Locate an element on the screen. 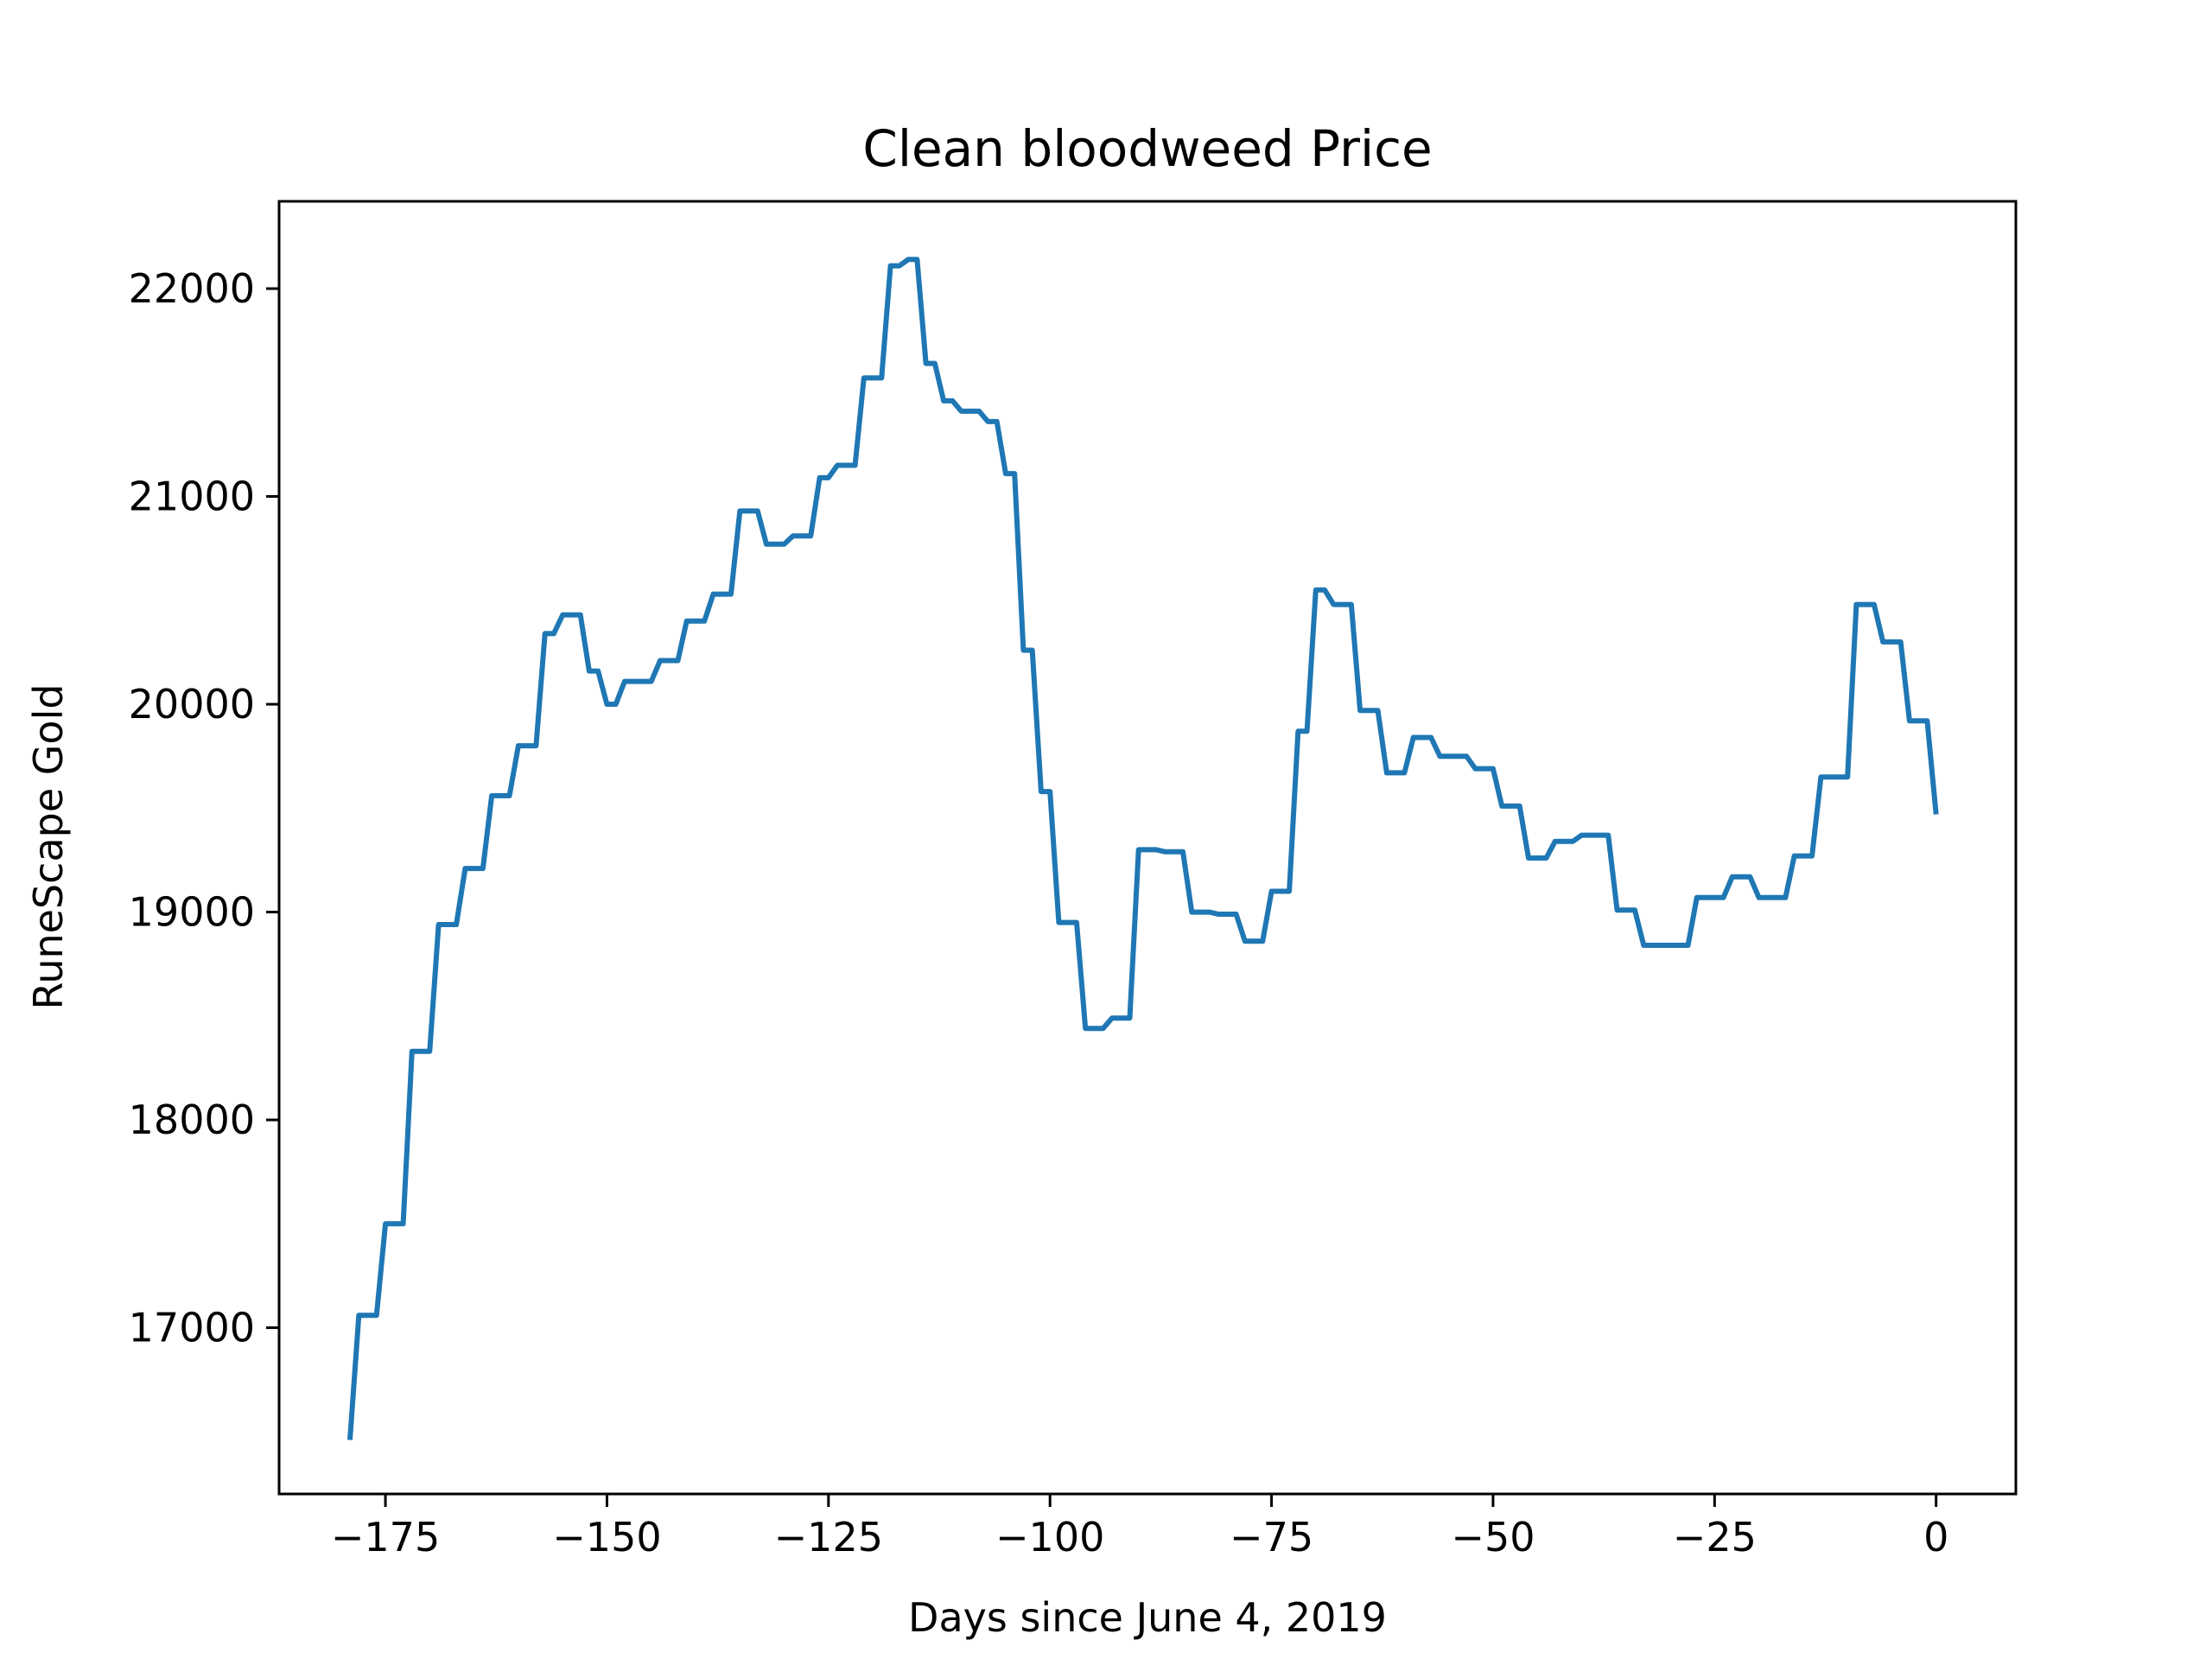 This screenshot has height=1659, width=2212. x-axis-ticks: −175 −150 −125 −100 −75 −50 −25 0 is located at coordinates (1139, 1527).